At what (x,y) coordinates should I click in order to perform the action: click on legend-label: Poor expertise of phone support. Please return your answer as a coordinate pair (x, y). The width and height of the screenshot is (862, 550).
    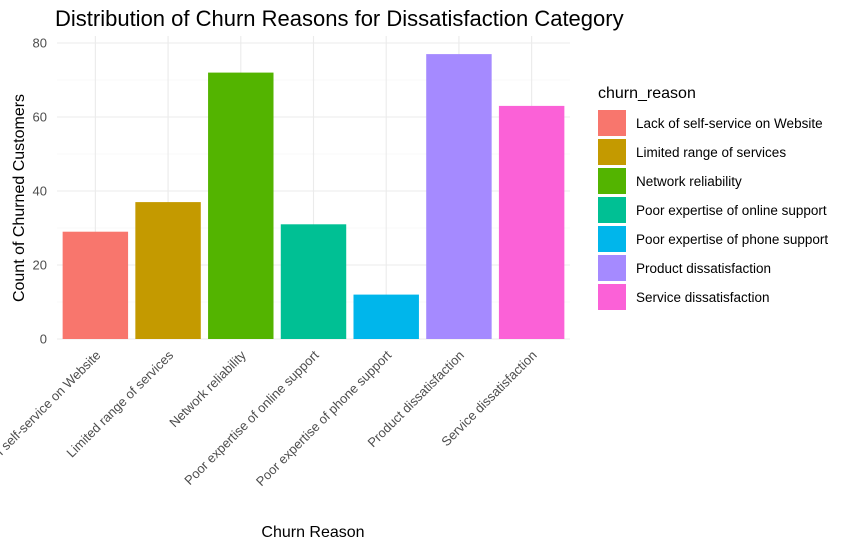
    Looking at the image, I should click on (732, 239).